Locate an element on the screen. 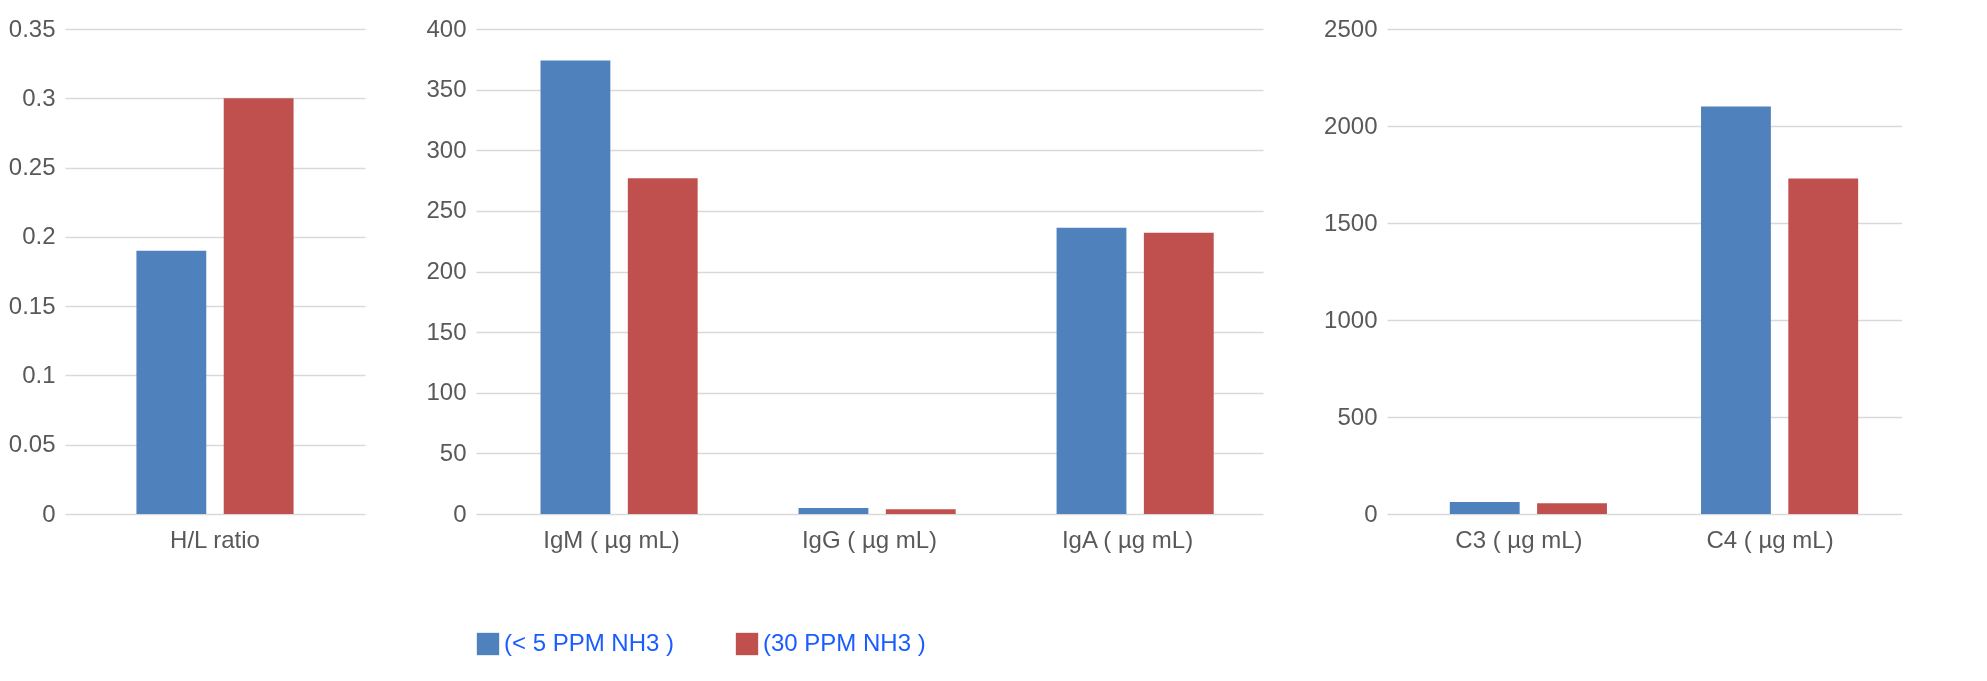 The image size is (1987, 681). y-tick-label: 250 is located at coordinates (446, 210).